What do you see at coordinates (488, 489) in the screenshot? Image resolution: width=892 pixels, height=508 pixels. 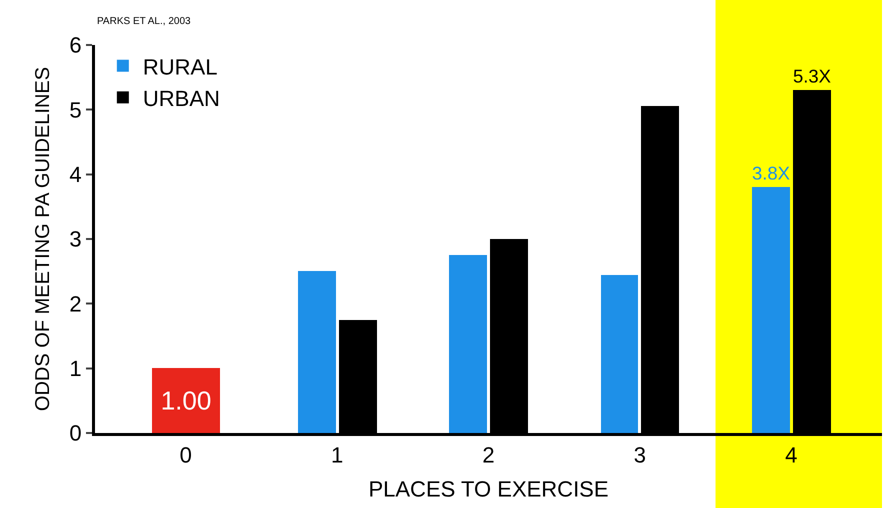 I see `x-axis-title: PLACES TO EXERCISE` at bounding box center [488, 489].